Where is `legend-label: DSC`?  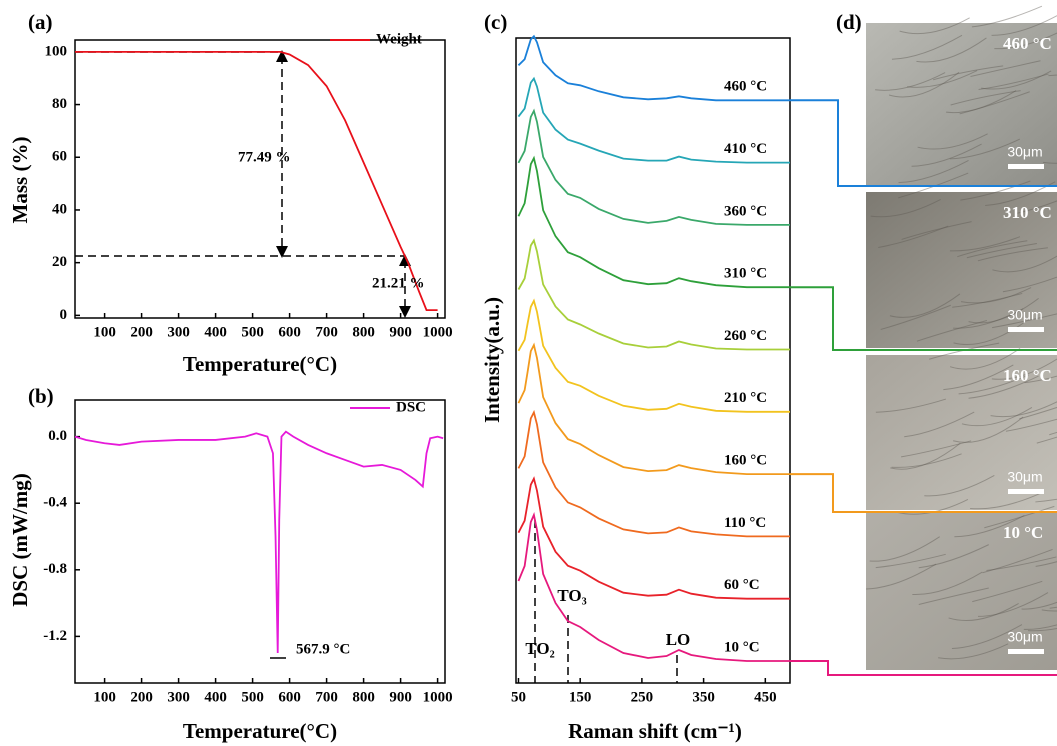
legend-label: DSC is located at coordinates (411, 407).